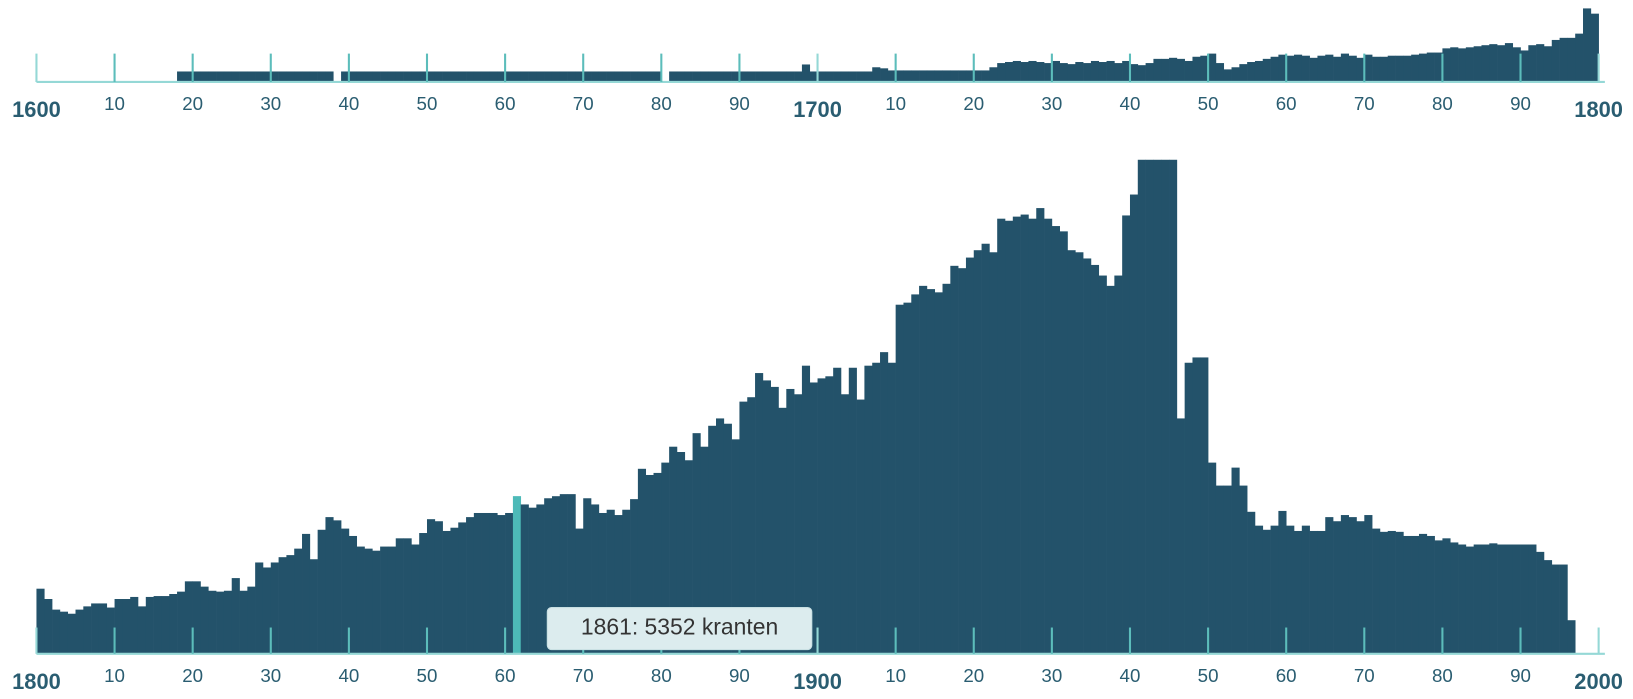  I want to click on tooltip-text: 1861: 5352 kranten, so click(679, 627).